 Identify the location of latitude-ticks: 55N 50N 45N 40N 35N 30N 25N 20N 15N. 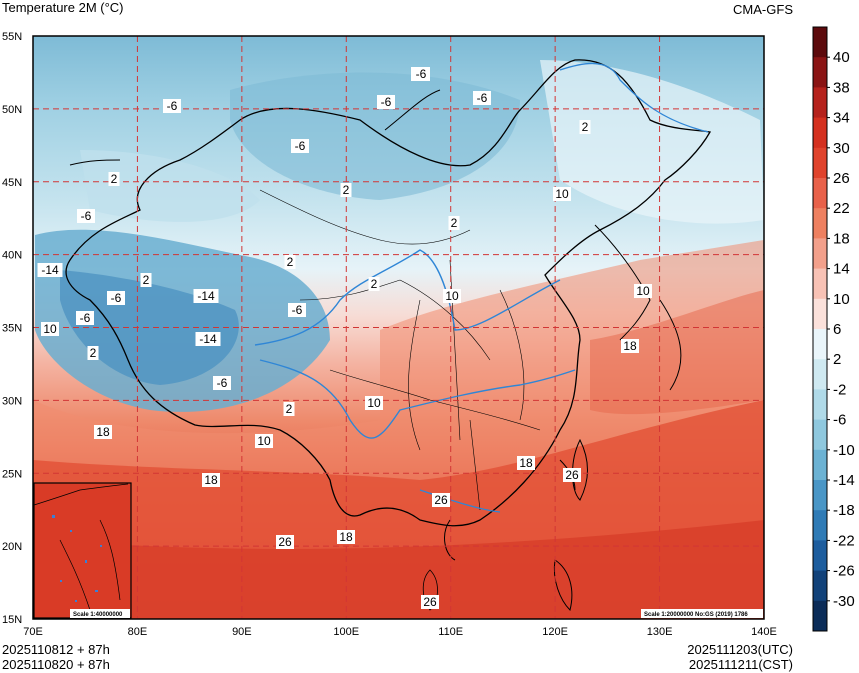
(12, 328).